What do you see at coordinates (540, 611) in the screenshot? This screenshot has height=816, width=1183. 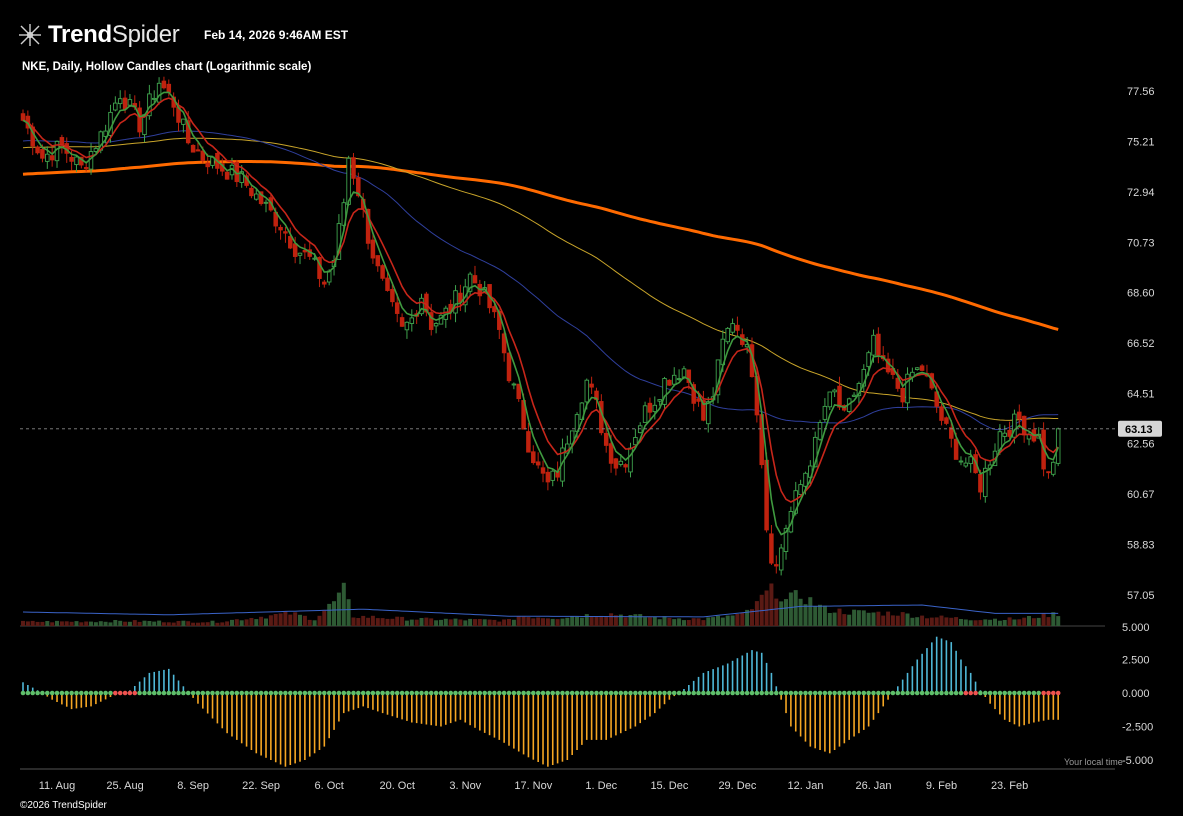 I see `volume-average-line` at bounding box center [540, 611].